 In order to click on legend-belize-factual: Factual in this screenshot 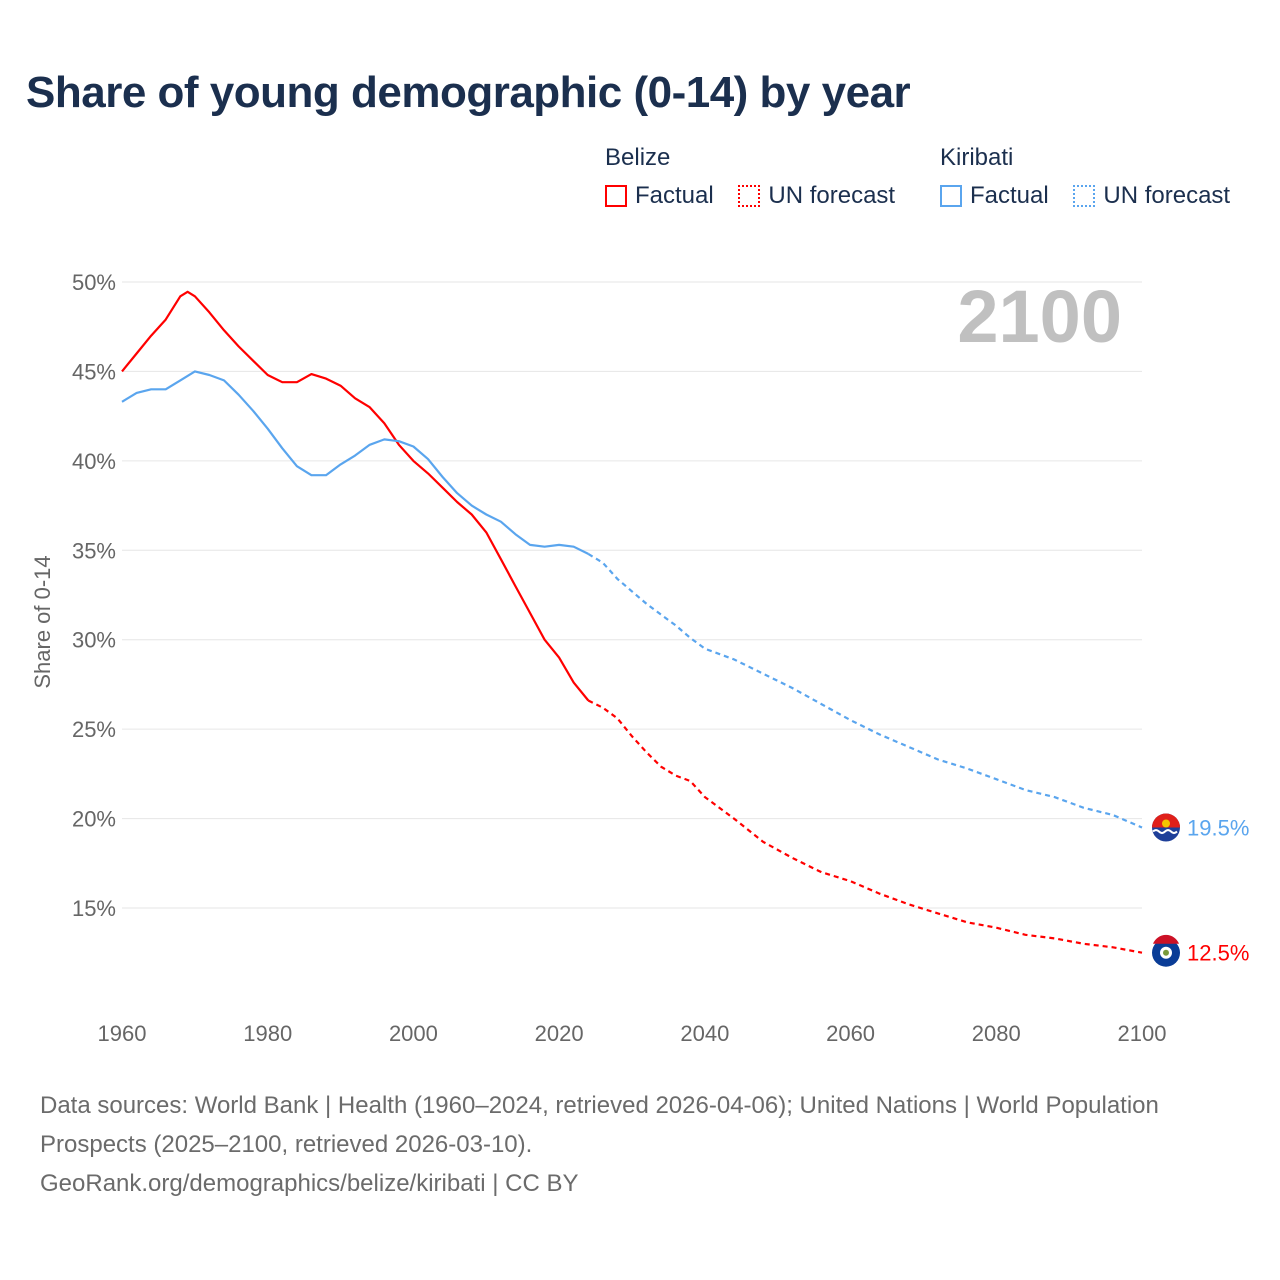, I will do `click(659, 196)`.